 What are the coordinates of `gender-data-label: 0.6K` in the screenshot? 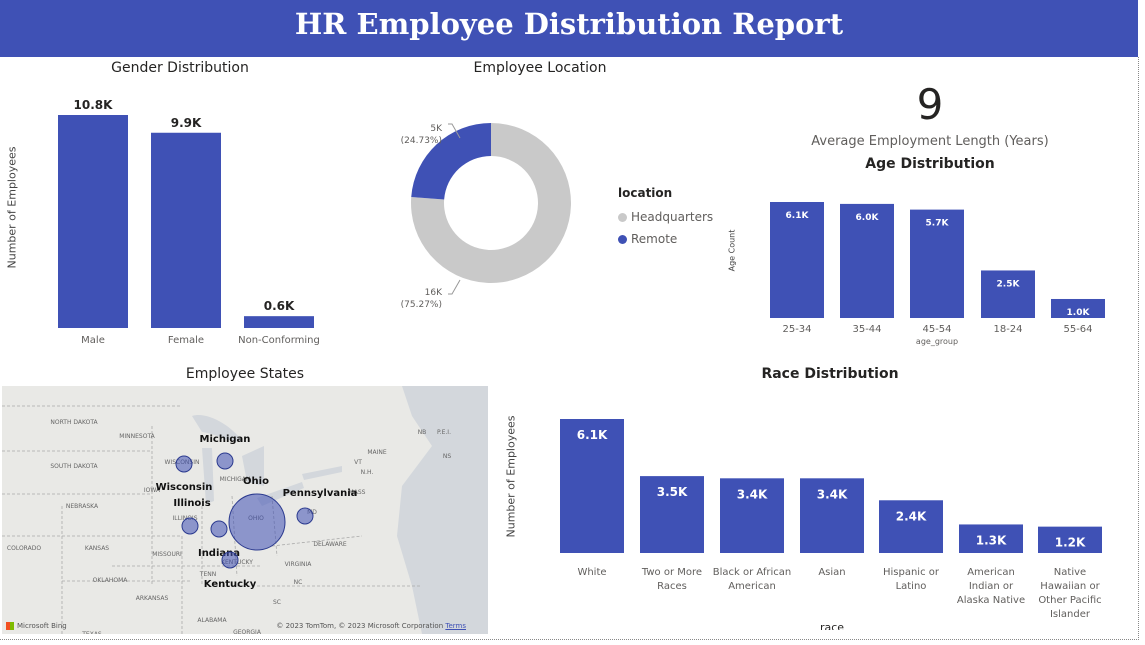 It's located at (279, 306).